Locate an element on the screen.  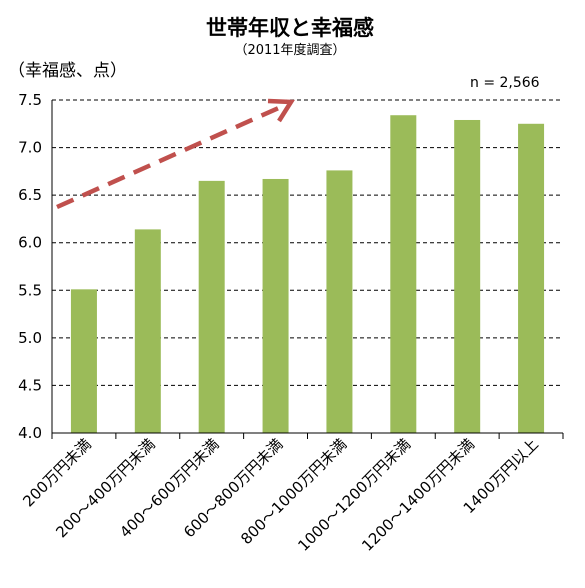
y-tick-label: 5.0 is located at coordinates (30, 338).